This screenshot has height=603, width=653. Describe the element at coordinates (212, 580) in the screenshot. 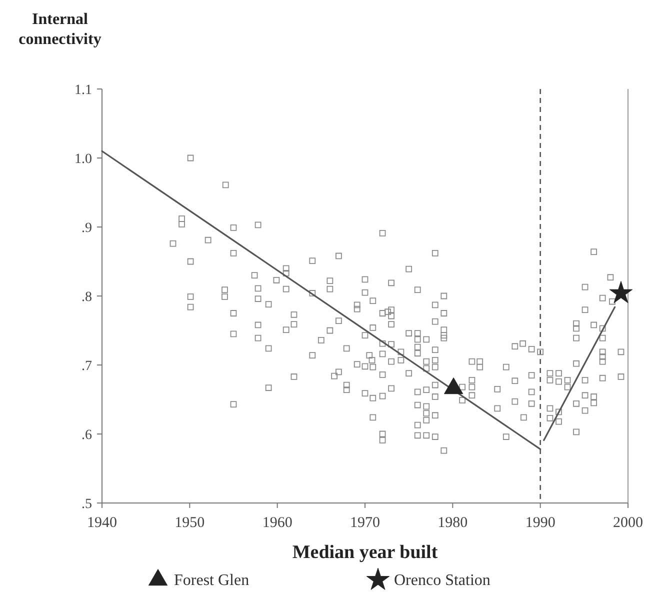

I see `legend-label: Forest Glen` at that location.